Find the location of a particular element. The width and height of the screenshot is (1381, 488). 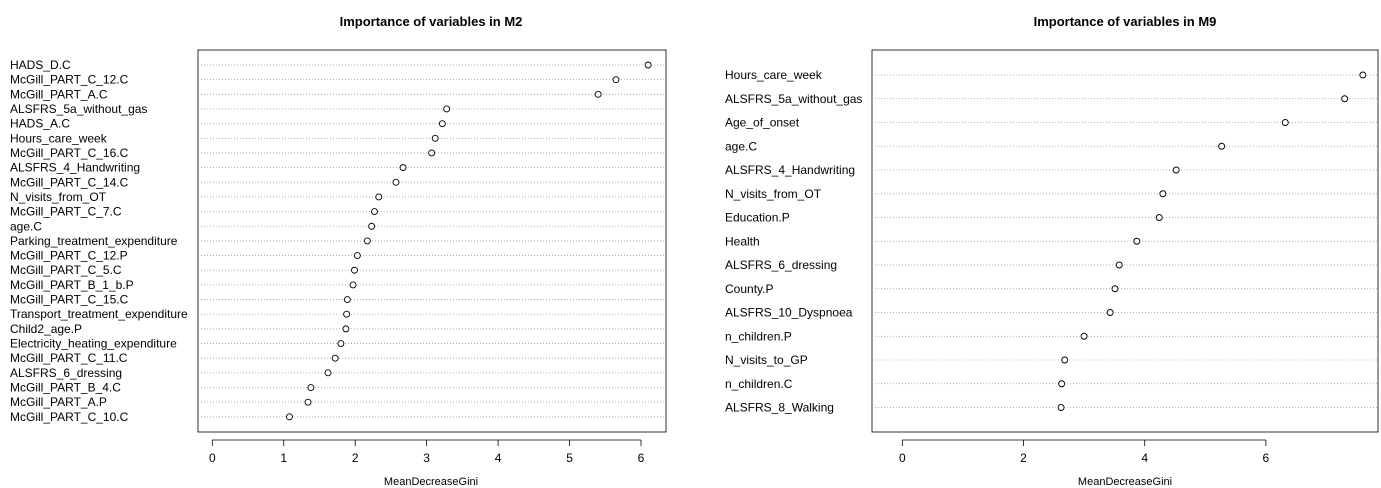

category-label: McGill_PART_C_12.P is located at coordinates (69, 256).